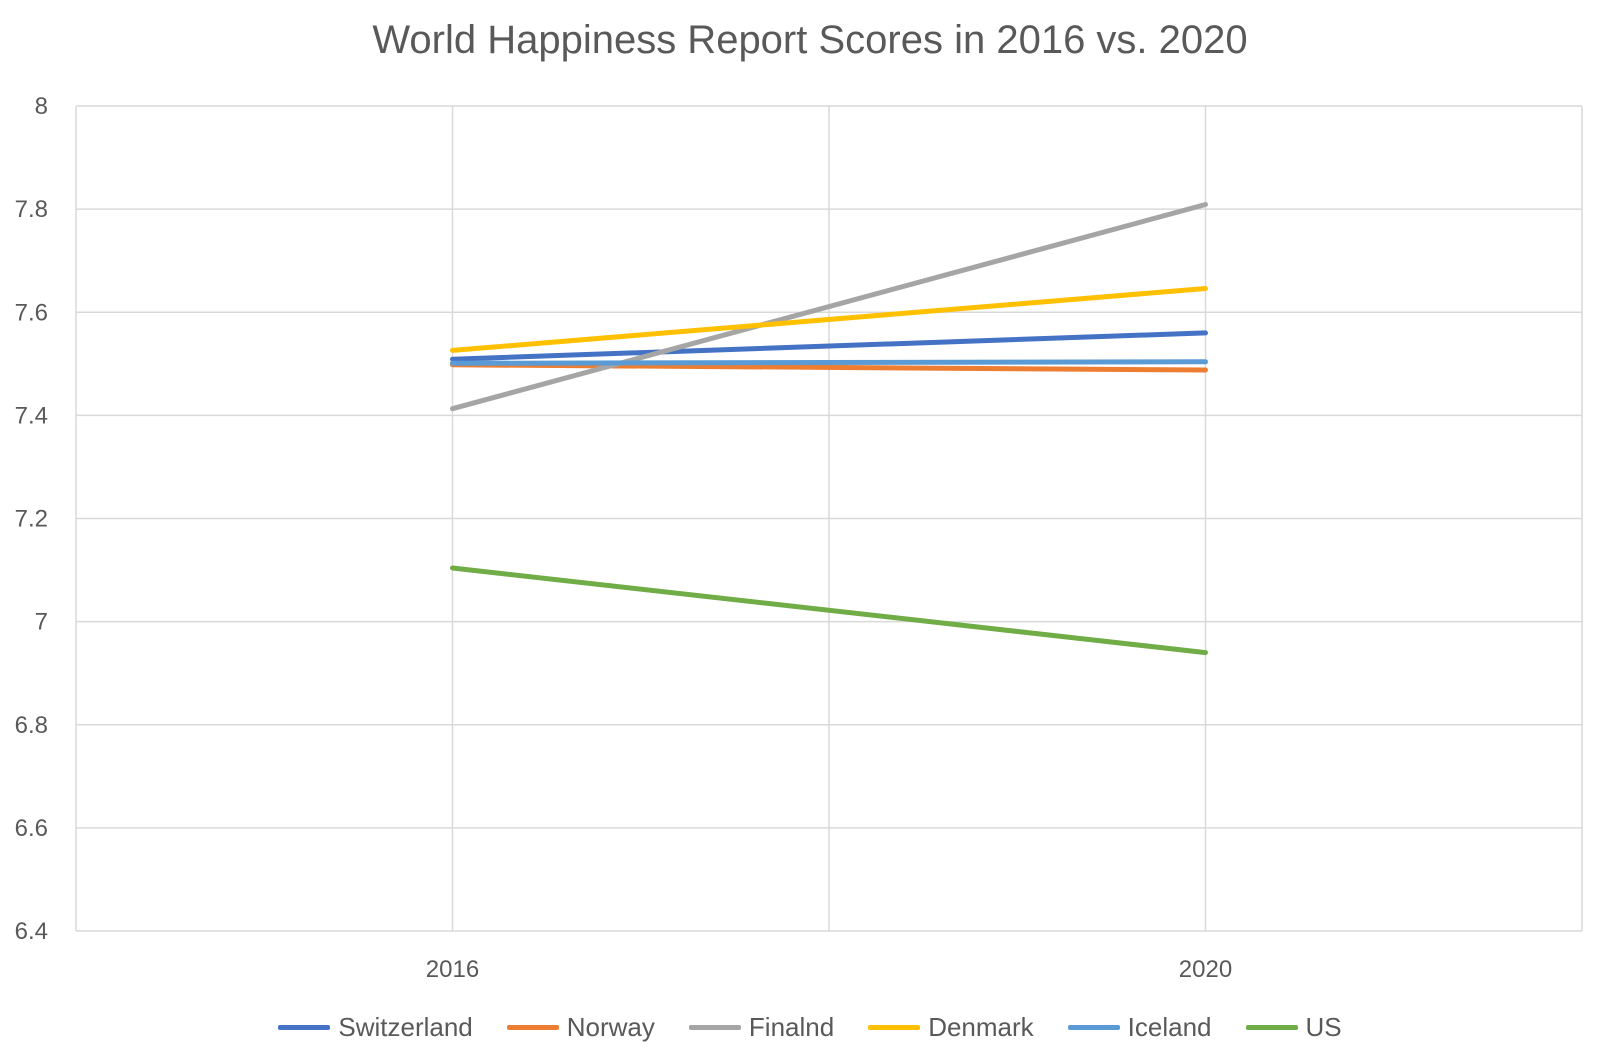 This screenshot has height=1052, width=1620. I want to click on y-tick-label: 7.2, so click(31, 519).